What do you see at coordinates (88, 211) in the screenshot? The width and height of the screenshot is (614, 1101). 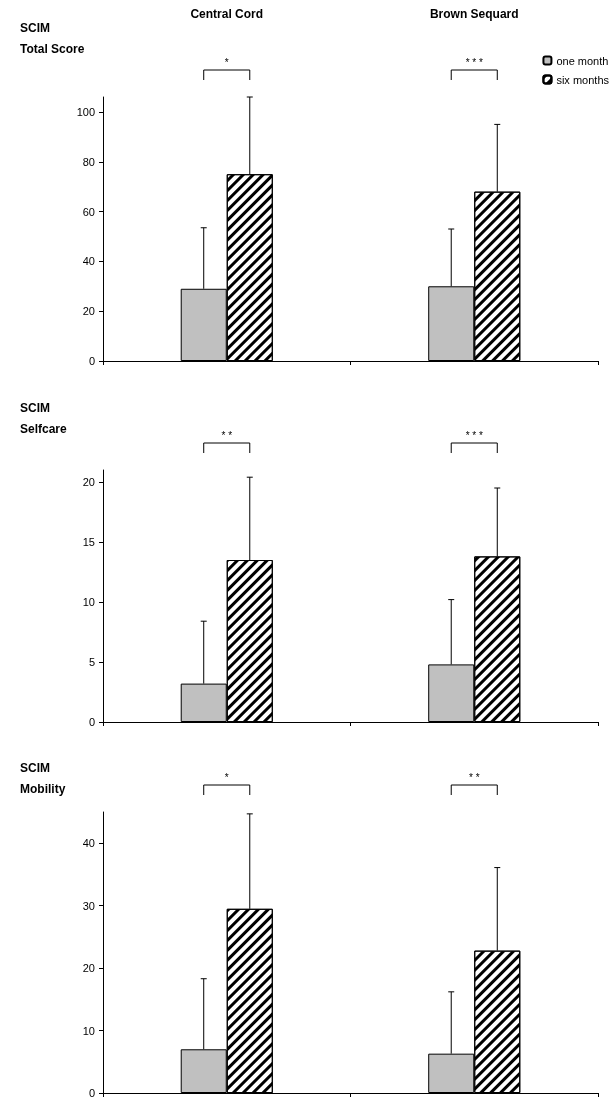 I see `y-tick-label: 60` at bounding box center [88, 211].